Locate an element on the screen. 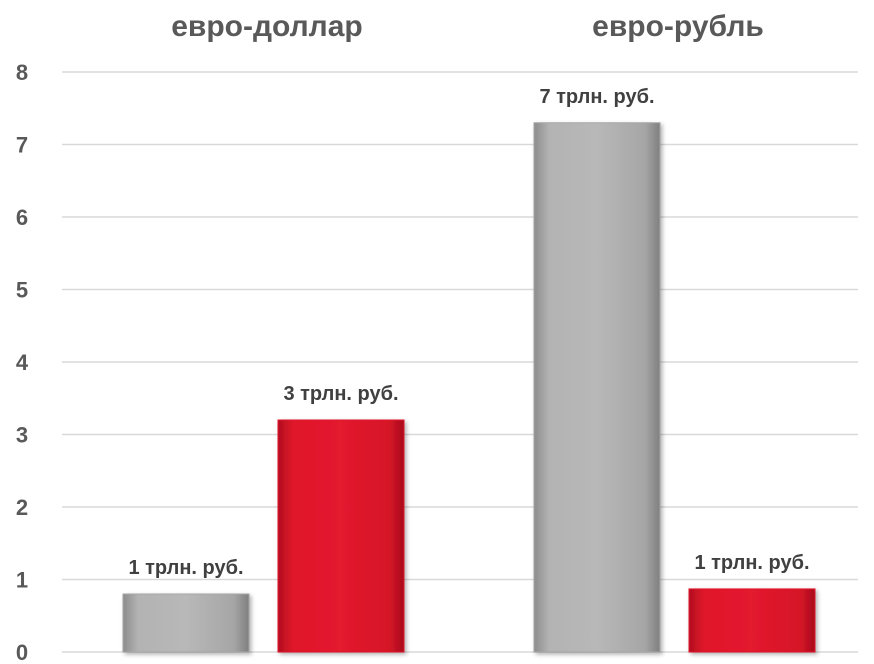  y-tick-label: 2 is located at coordinates (22, 507).